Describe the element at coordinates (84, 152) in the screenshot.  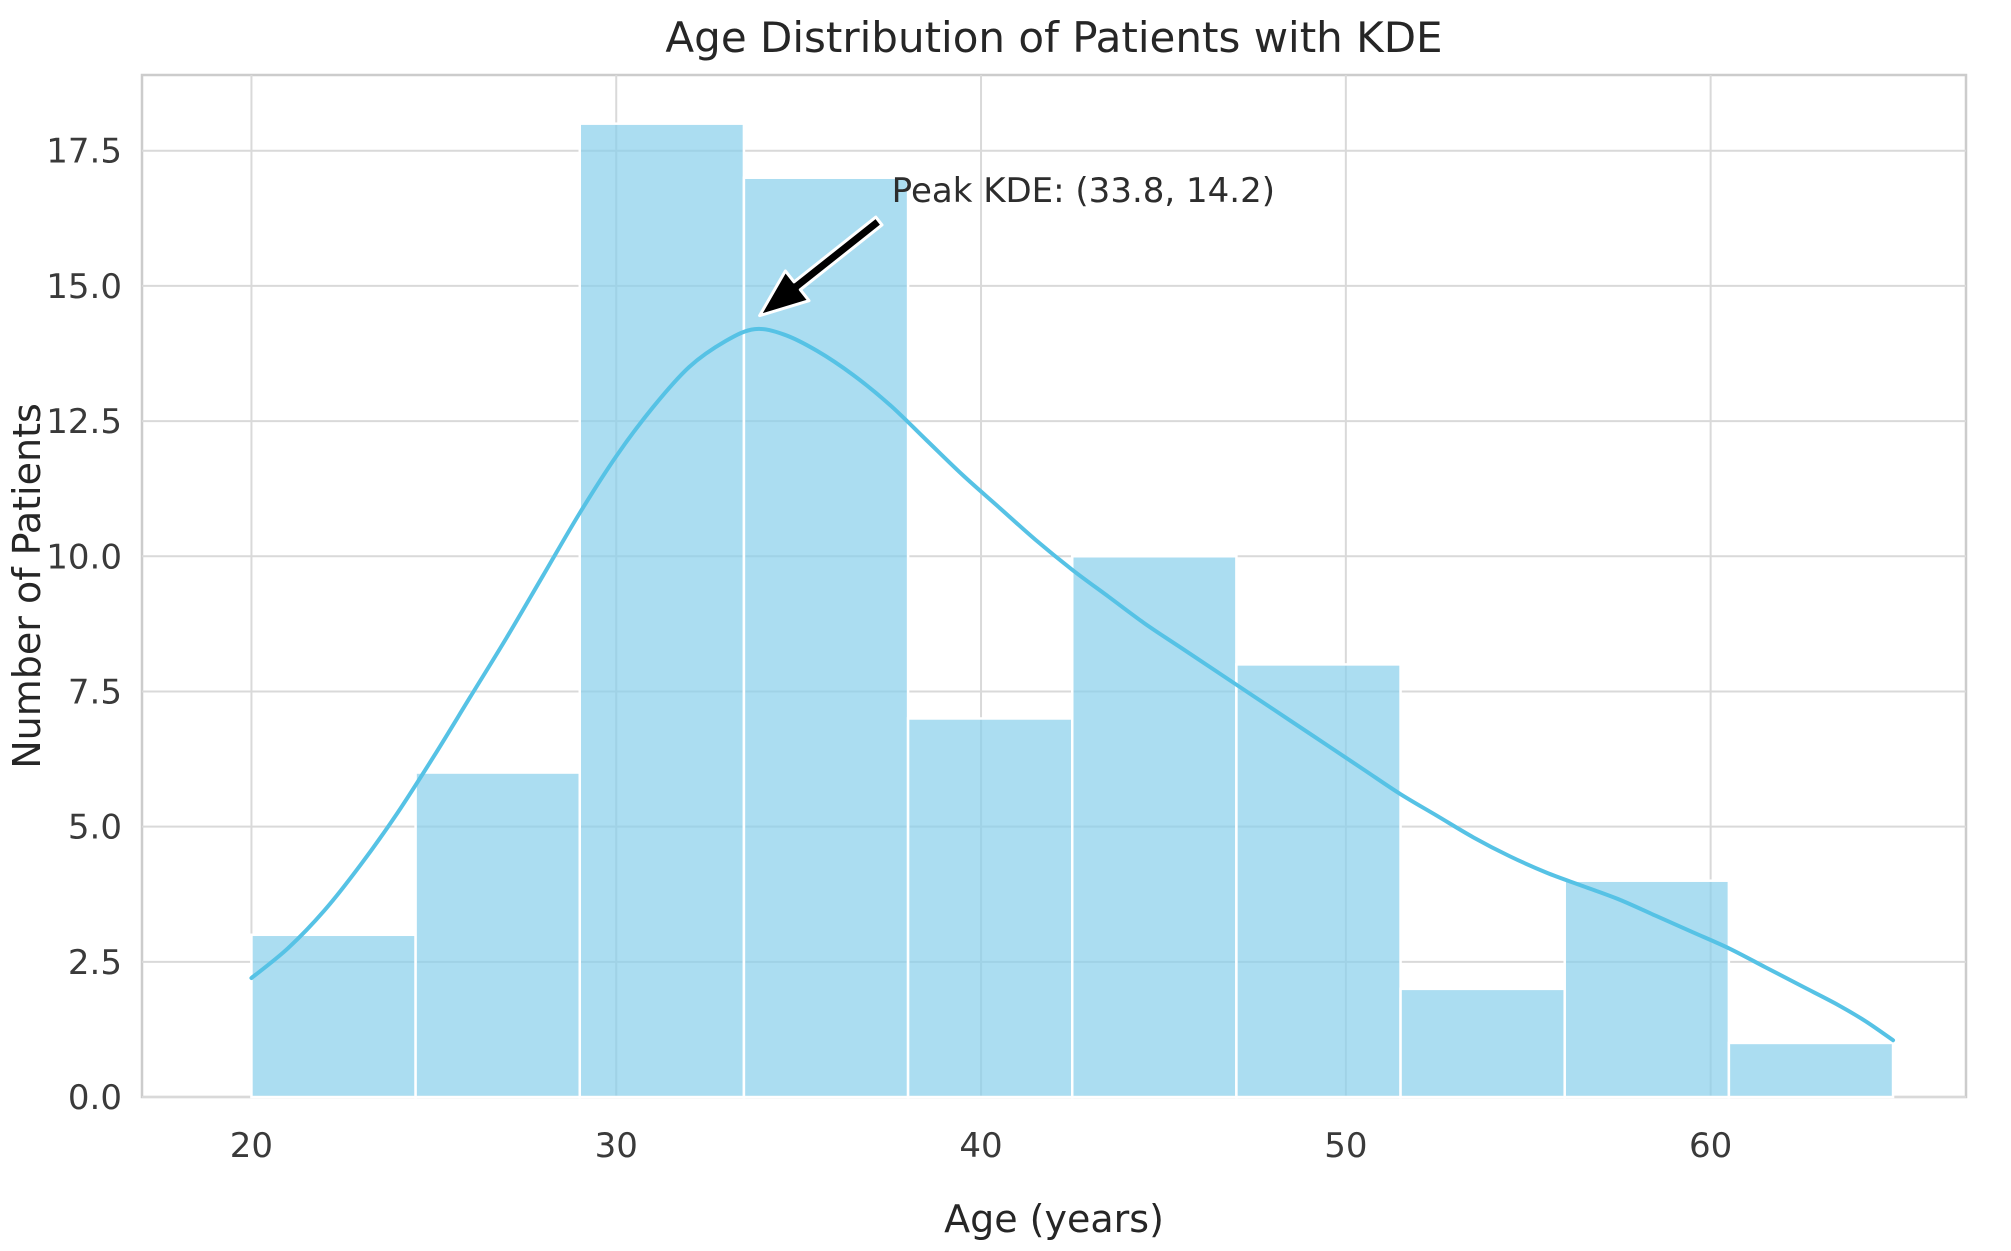
I see `y-tick-label: 17.5` at that location.